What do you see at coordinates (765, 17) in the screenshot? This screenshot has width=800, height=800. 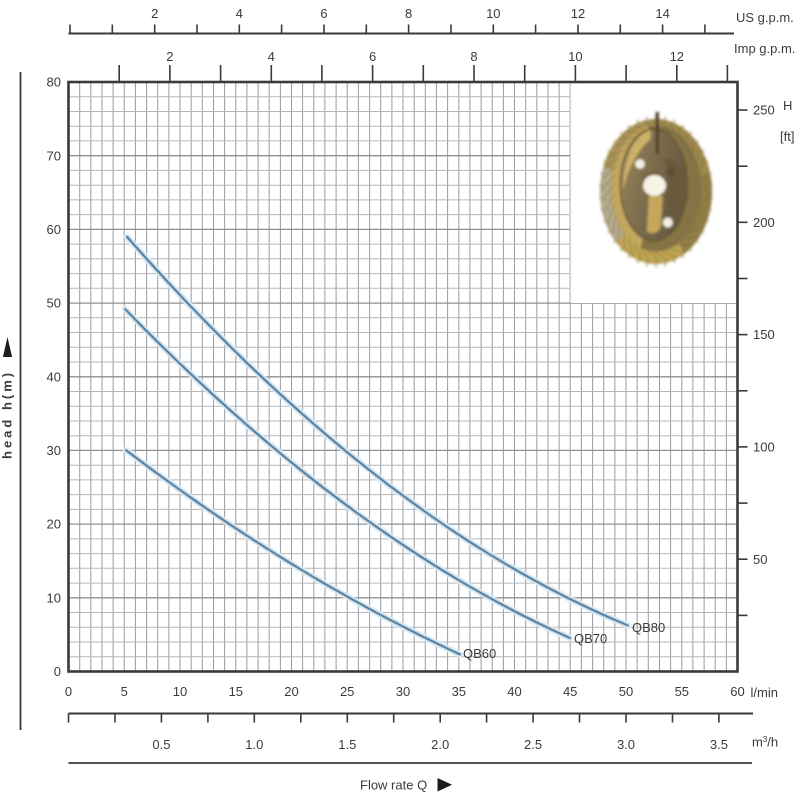 I see `svg-text: US g.p.m.` at bounding box center [765, 17].